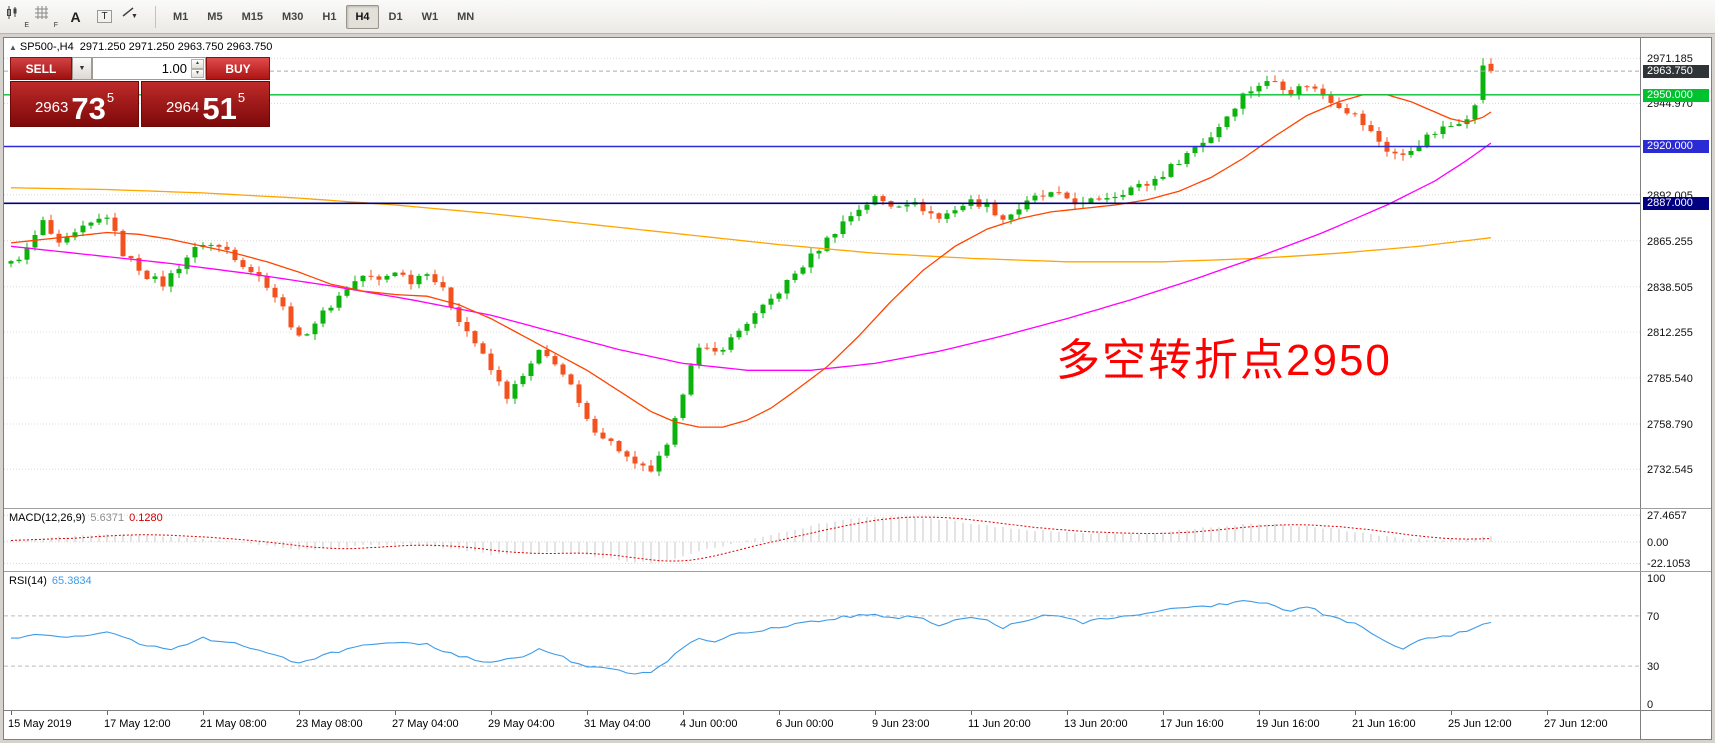 This screenshot has width=1715, height=743. I want to click on timeframe-mn: MN, so click(465, 17).